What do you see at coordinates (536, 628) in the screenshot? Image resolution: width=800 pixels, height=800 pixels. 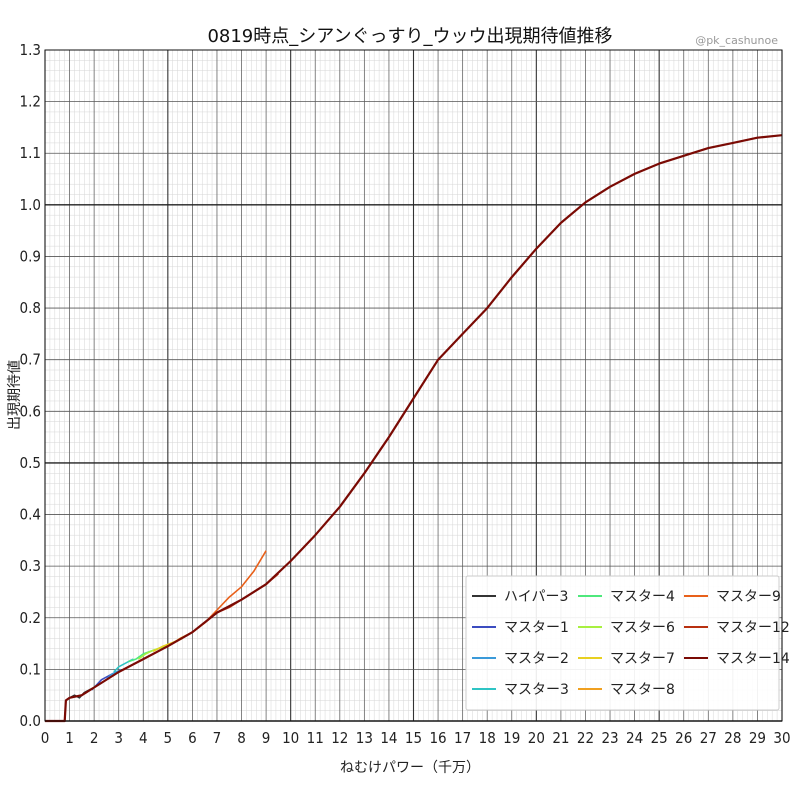 I see `legend-label: マスター1` at bounding box center [536, 628].